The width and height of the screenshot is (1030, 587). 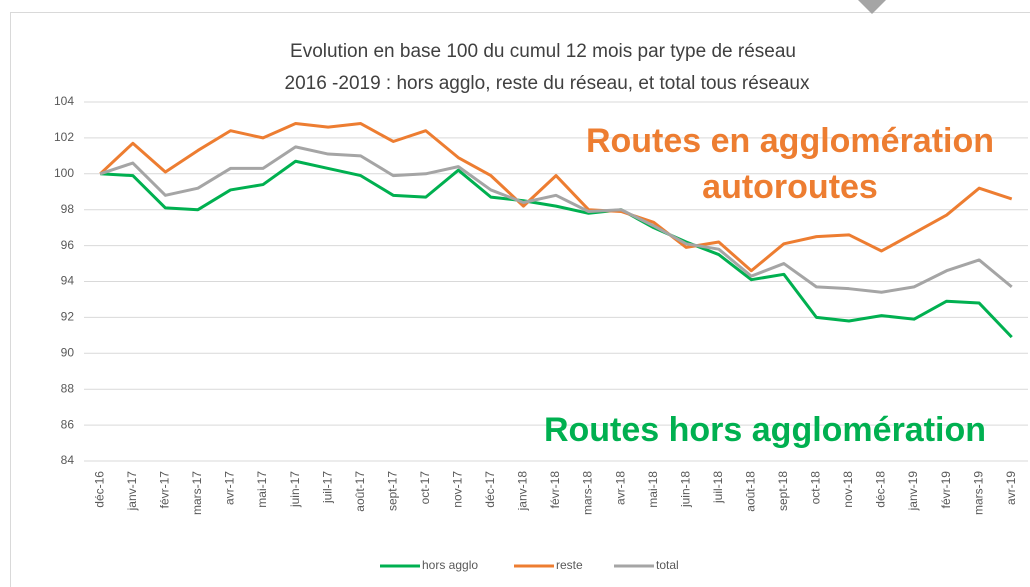 I want to click on x-tick-label: févr-19, so click(x=946, y=490).